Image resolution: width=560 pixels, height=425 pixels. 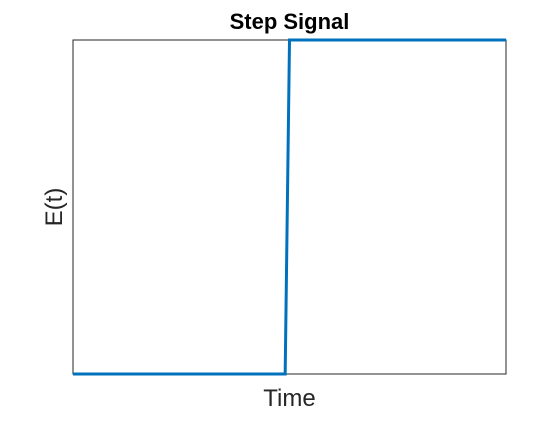 I want to click on chart-title: Step Signal, so click(x=290, y=21).